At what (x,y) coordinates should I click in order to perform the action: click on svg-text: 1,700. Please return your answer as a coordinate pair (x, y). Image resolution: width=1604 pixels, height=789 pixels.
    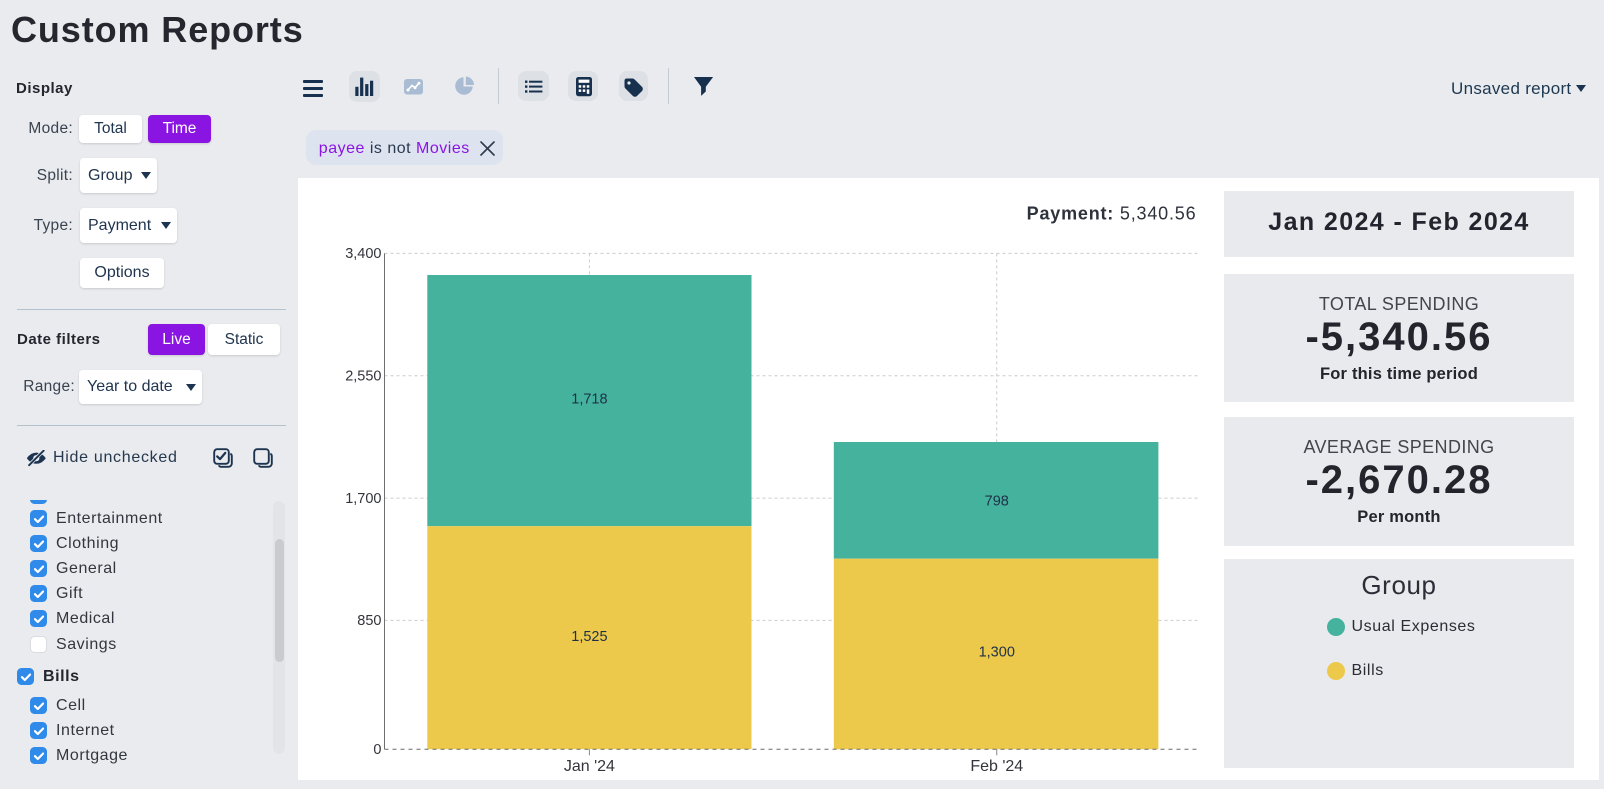
    Looking at the image, I should click on (363, 499).